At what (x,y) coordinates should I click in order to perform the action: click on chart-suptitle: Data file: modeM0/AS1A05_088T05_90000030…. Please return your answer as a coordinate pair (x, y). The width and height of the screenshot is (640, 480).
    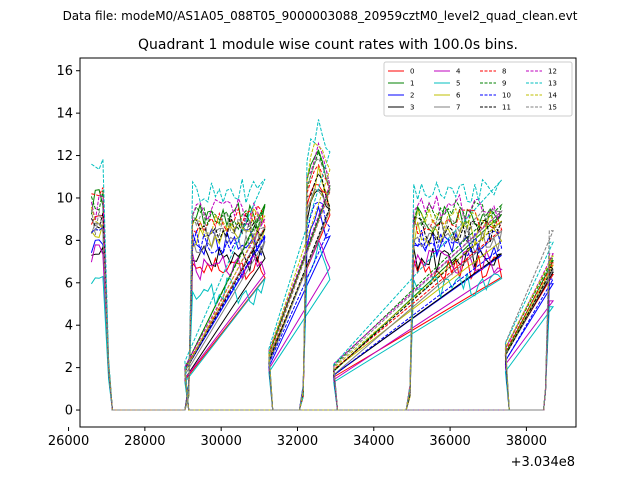
    Looking at the image, I should click on (320, 16).